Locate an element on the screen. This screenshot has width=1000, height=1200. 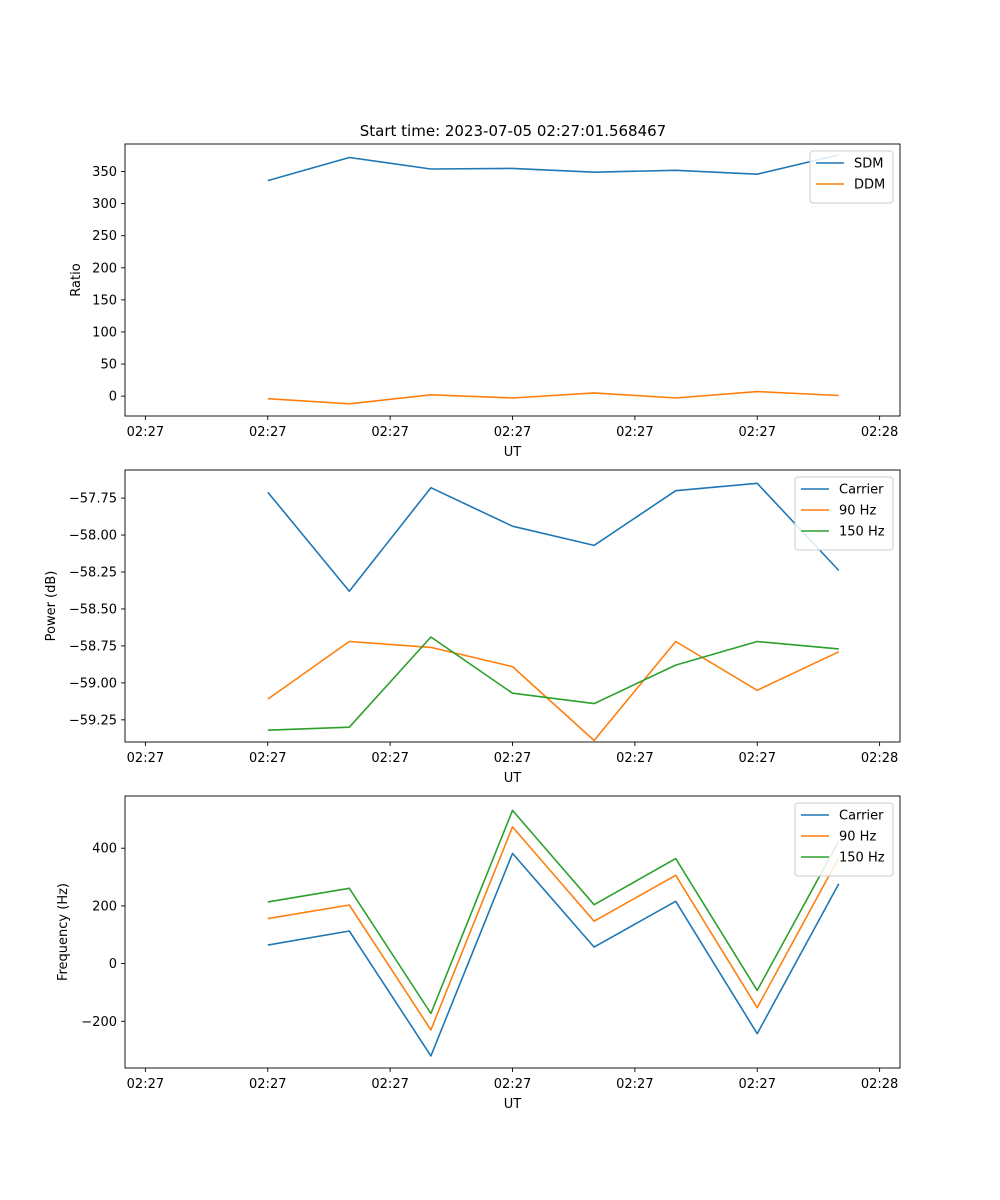
y-tick-label: −59.25 is located at coordinates (93, 720).